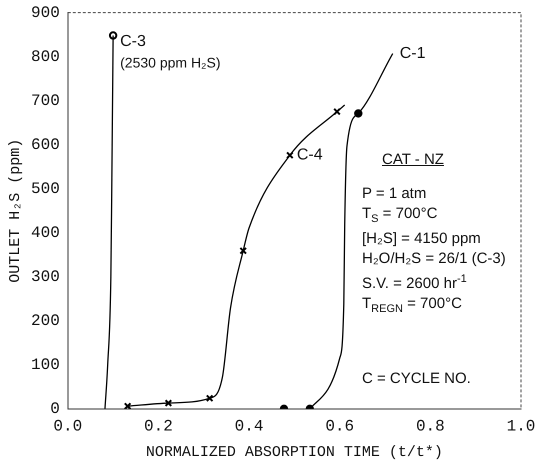 The height and width of the screenshot is (465, 541). I want to click on x-tick-label: 0.4, so click(249, 427).